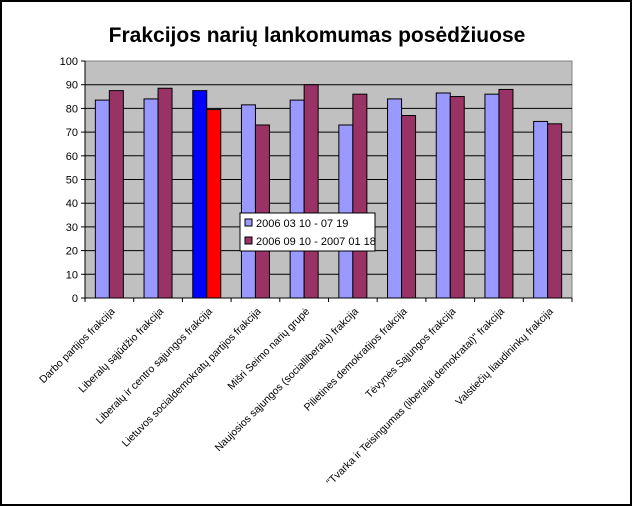  What do you see at coordinates (72, 133) in the screenshot?
I see `y-tick-label: 70` at bounding box center [72, 133].